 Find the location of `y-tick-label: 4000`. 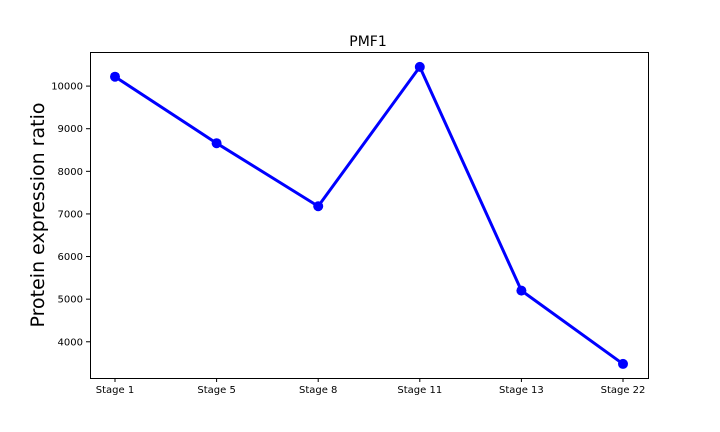

y-tick-label: 4000 is located at coordinates (70, 342).